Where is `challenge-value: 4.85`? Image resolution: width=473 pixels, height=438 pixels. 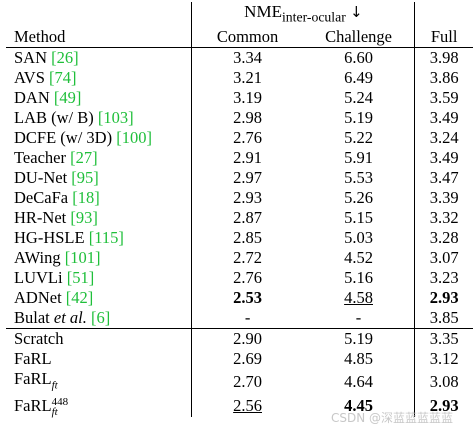
challenge-value: 4.85 is located at coordinates (358, 359).